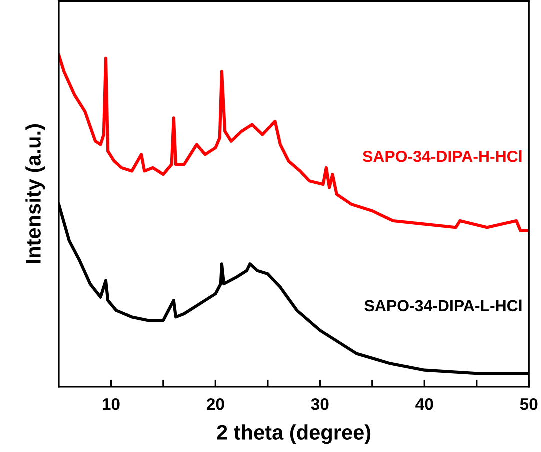 This screenshot has width=541, height=452. Describe the element at coordinates (36, 194) in the screenshot. I see `y-axis-title: Intensity (a.u.)` at that location.